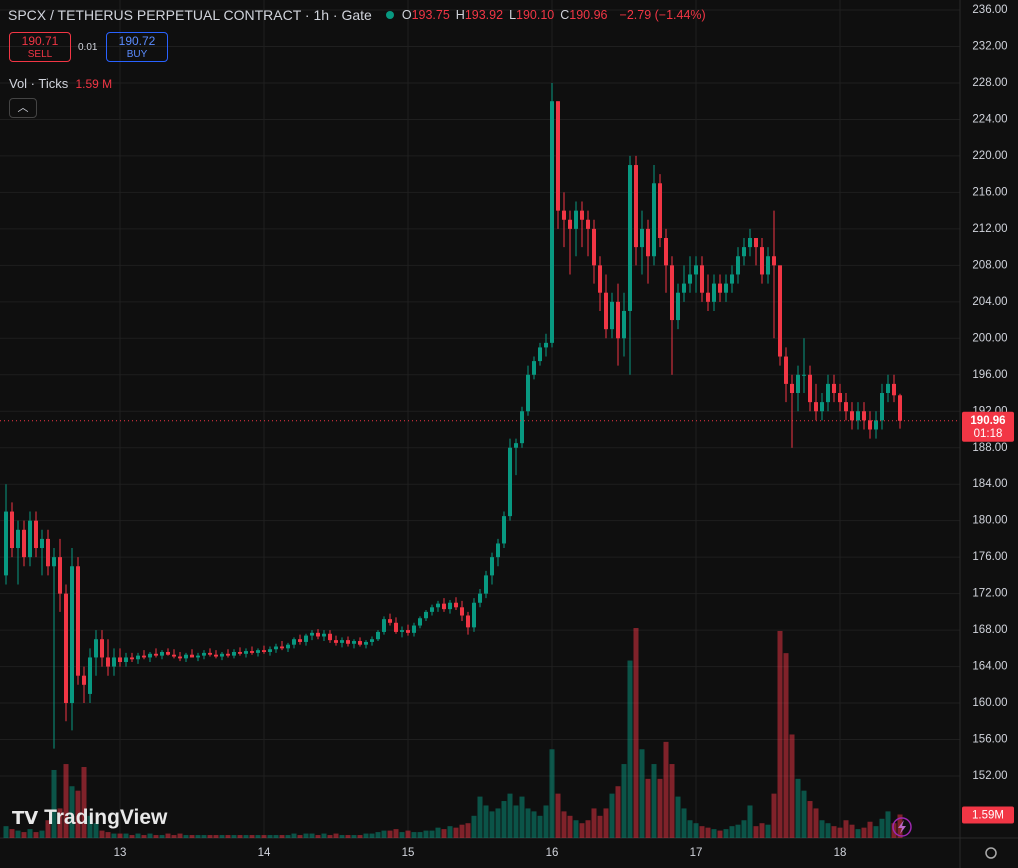 This screenshot has height=868, width=1018. What do you see at coordinates (460, 15) in the screenshot?
I see `ohlc-key: H` at bounding box center [460, 15].